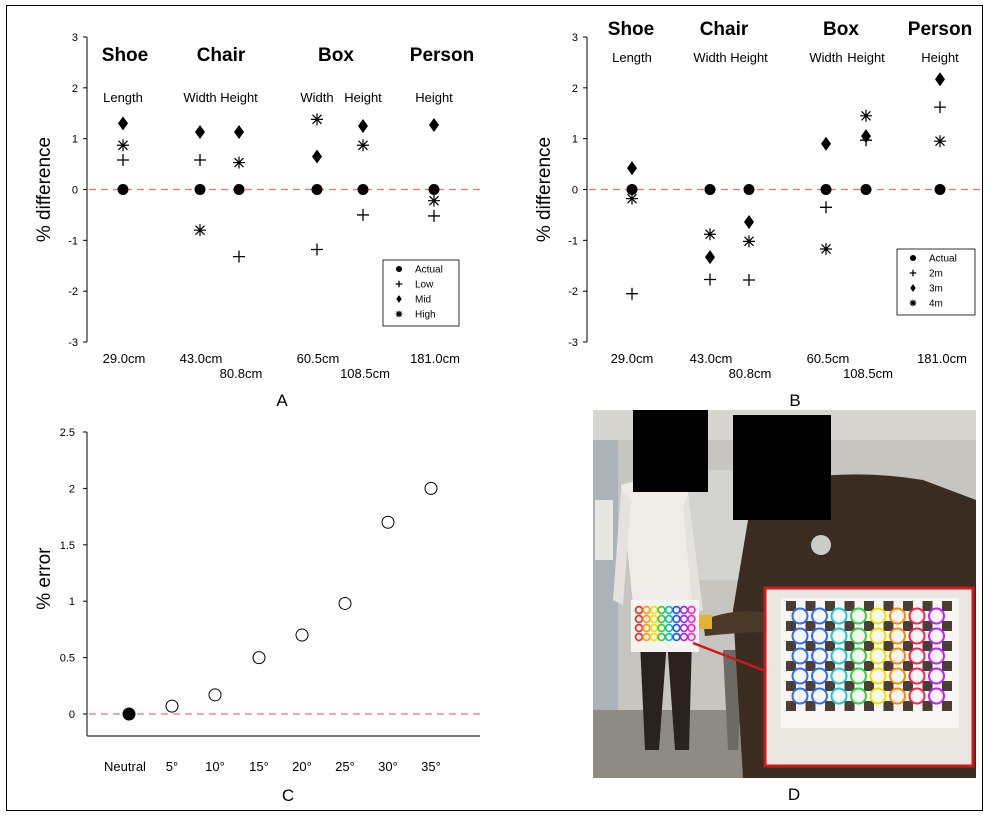 This screenshot has width=989, height=817. I want to click on y-tick-label: 3, so click(575, 38).